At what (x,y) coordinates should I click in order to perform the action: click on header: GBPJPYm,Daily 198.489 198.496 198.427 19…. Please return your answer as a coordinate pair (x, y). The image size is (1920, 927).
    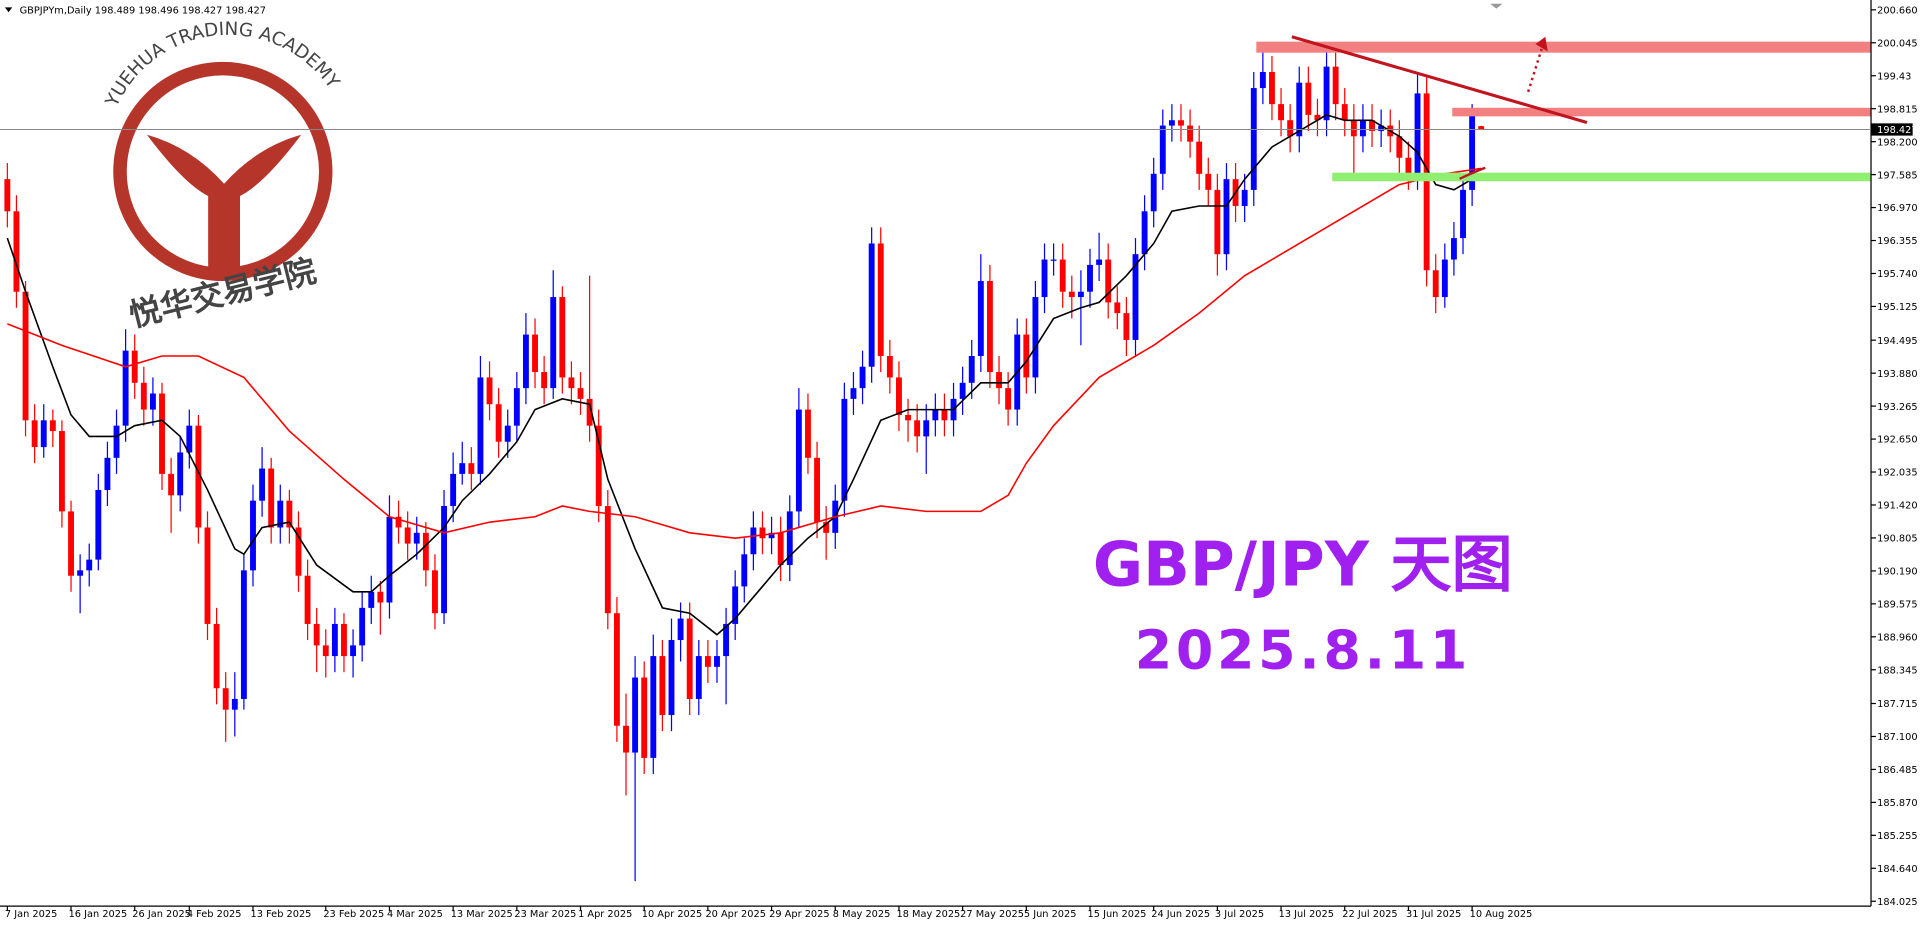
    Looking at the image, I should click on (143, 11).